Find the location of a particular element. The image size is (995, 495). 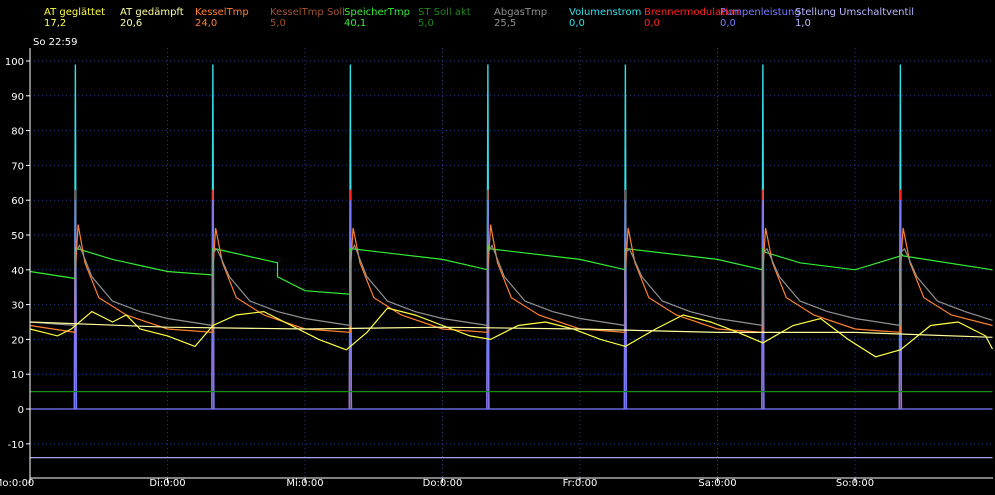

legend-name: KesselTmp Soll is located at coordinates (307, 12).